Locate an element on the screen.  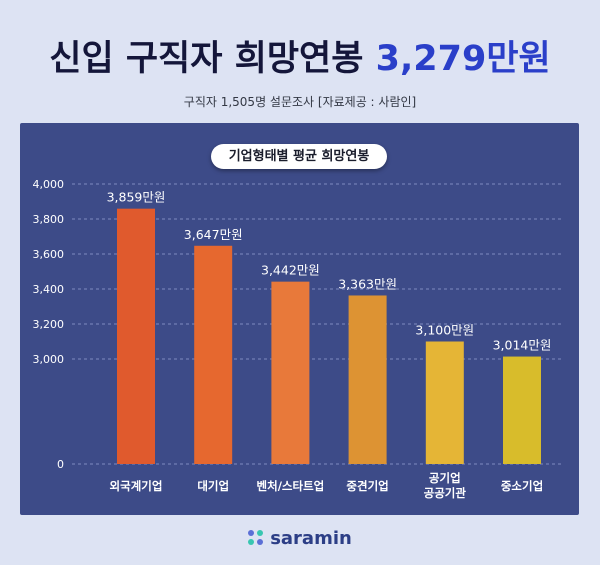
y-tick-label: 4,000 is located at coordinates (49, 184).